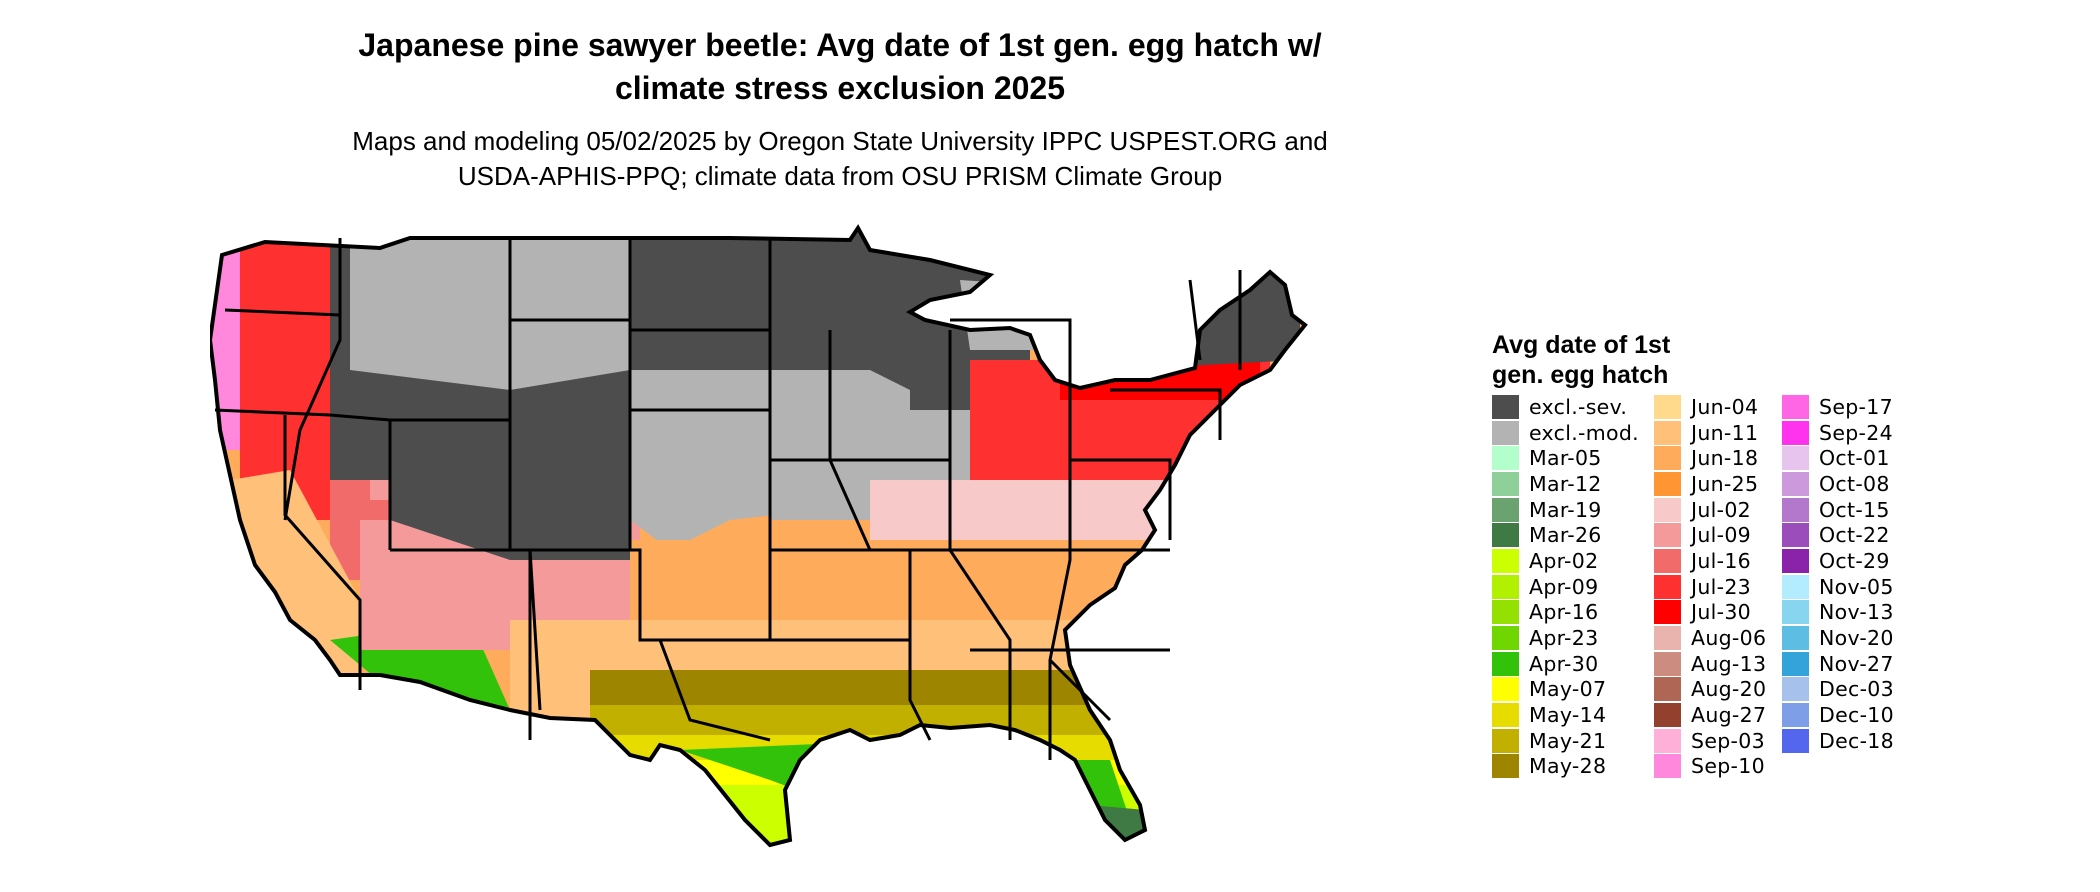 This screenshot has height=892, width=2100. I want to click on legend-label: excl.-sev., so click(1578, 406).